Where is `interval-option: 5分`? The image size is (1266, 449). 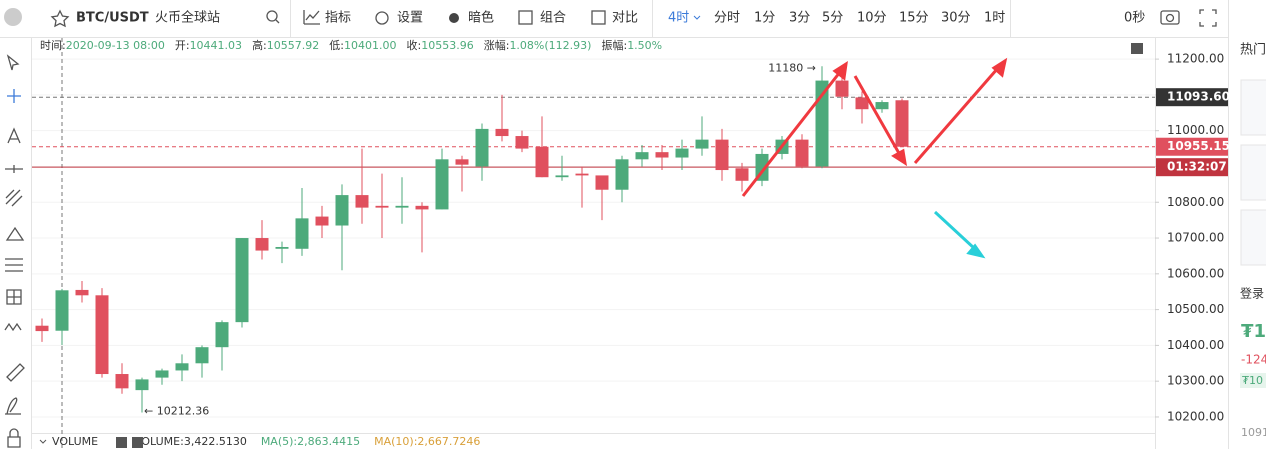 interval-option: 5分 is located at coordinates (832, 18).